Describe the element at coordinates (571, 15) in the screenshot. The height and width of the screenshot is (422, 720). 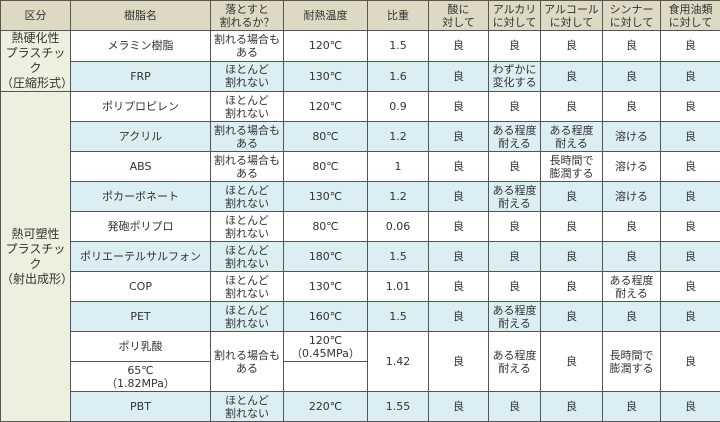
I see `column-header: アルコール に対して` at that location.